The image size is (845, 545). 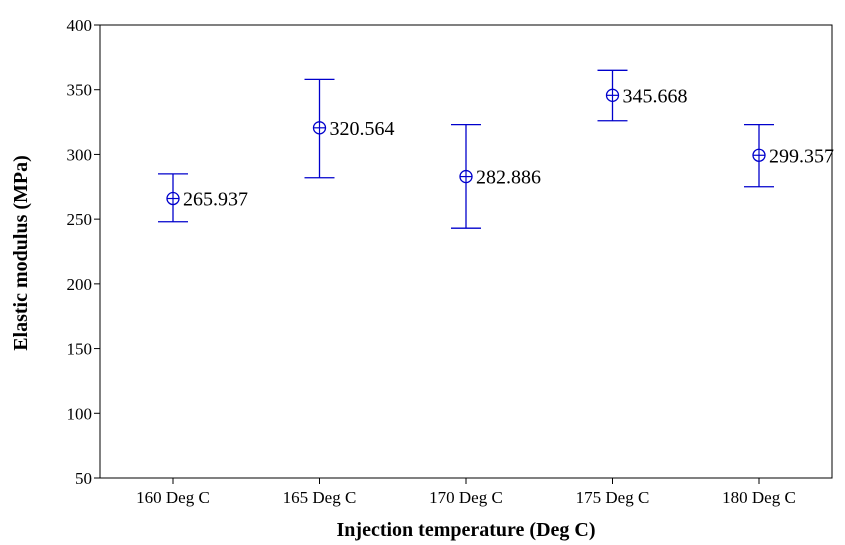 I want to click on y-tick-label: 350, so click(x=80, y=90).